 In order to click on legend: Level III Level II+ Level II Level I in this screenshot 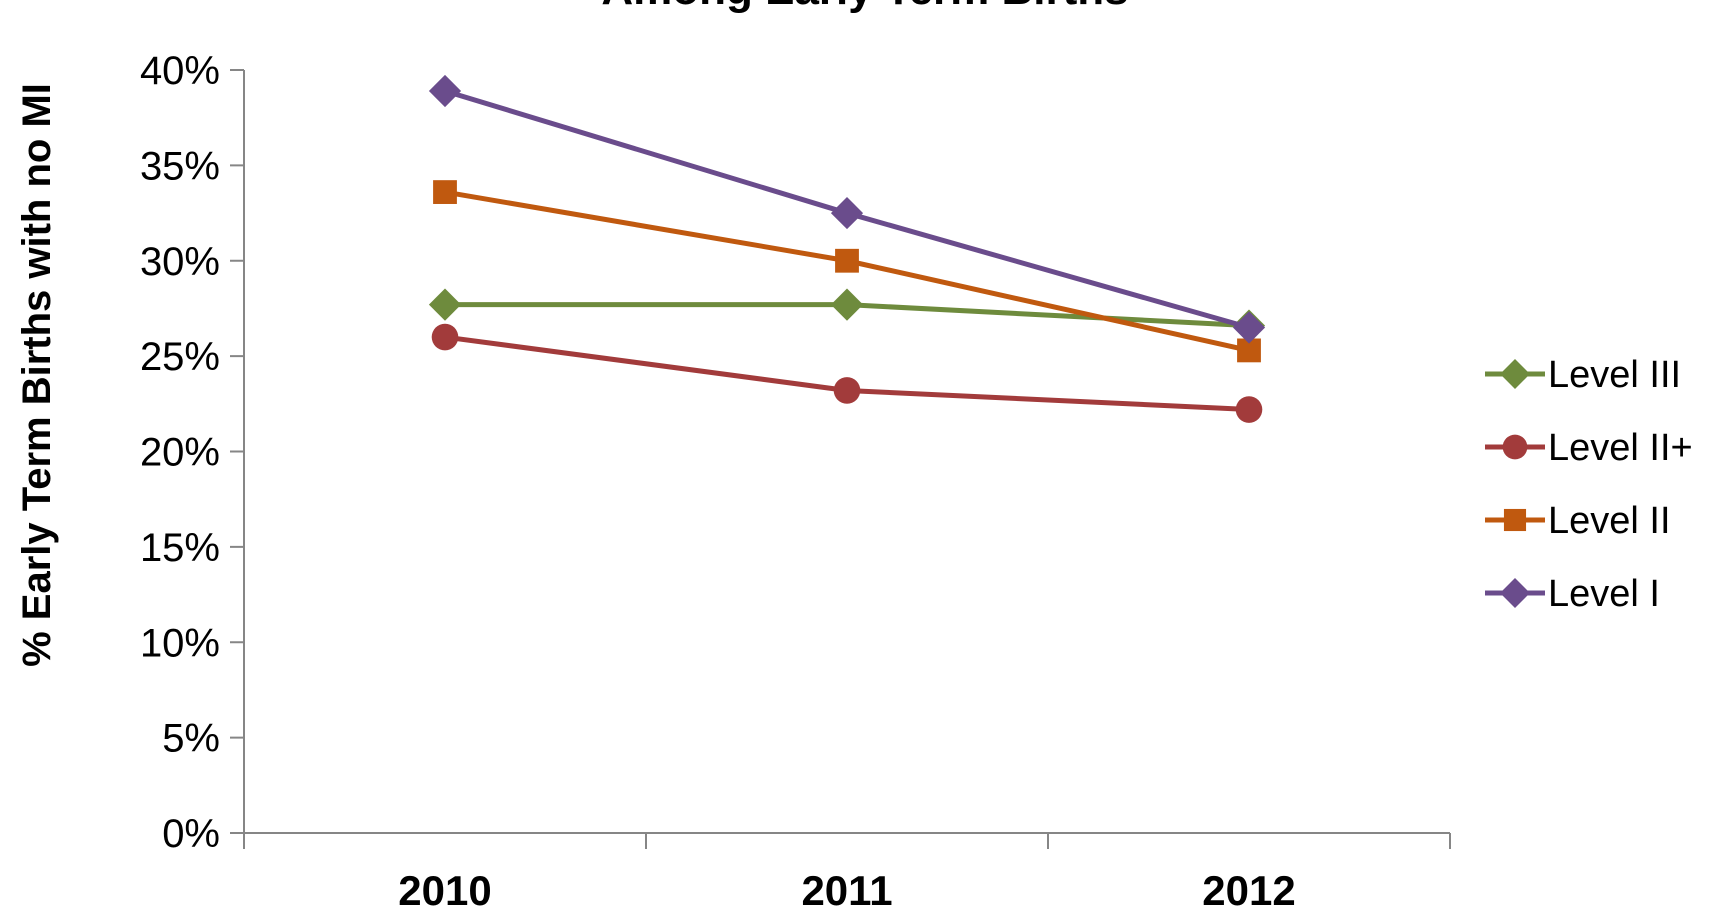, I will do `click(1589, 484)`.